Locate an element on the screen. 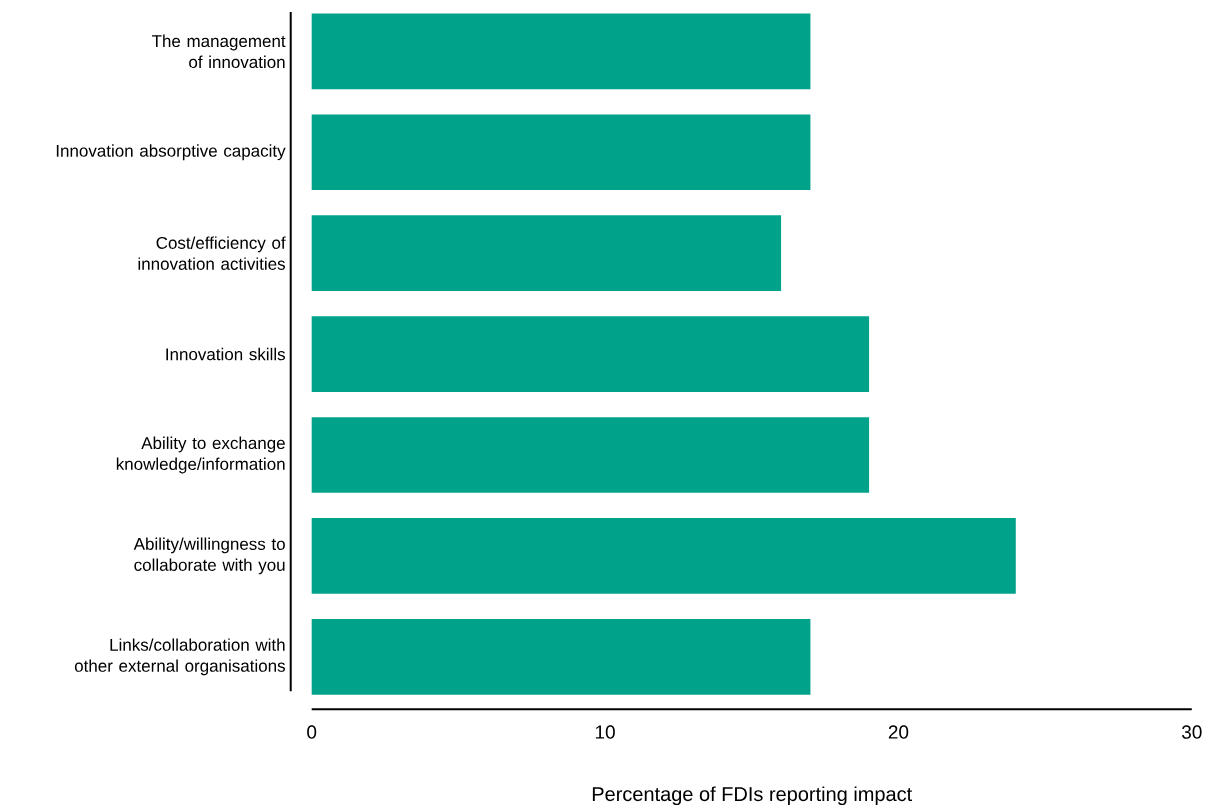 This screenshot has width=1208, height=811. y-tick-label: Innovation absorptive capacity is located at coordinates (171, 152).